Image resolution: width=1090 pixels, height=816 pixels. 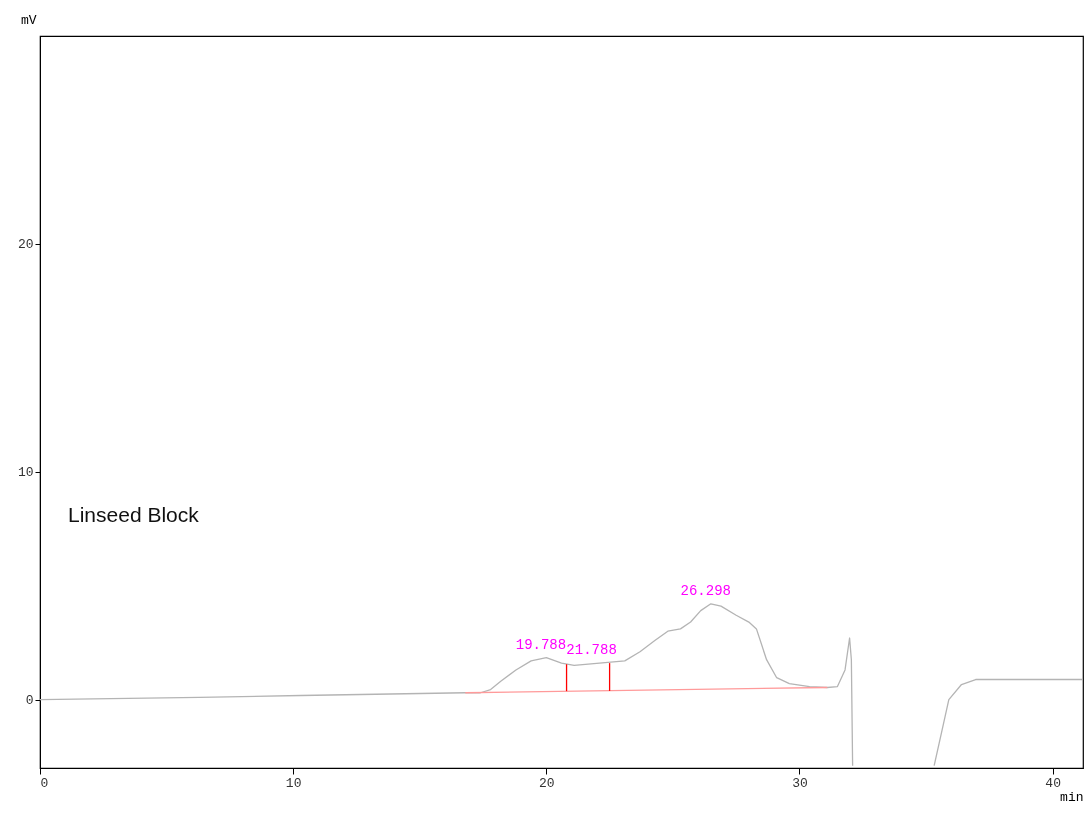 I want to click on y-tick-label: 0, so click(x=29, y=701).